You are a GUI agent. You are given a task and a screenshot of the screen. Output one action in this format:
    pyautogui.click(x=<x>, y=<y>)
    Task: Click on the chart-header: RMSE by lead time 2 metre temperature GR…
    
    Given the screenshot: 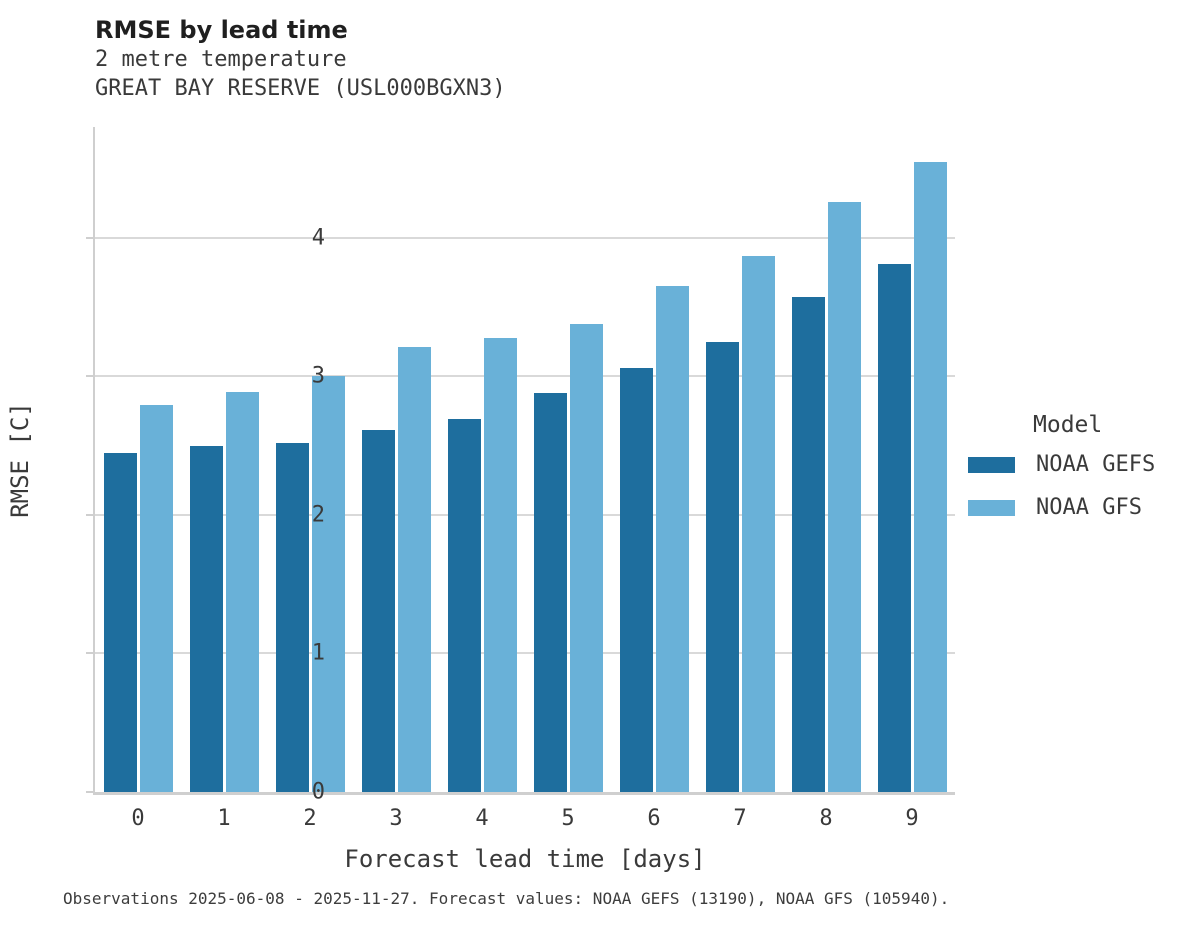 What is the action you would take?
    pyautogui.click(x=300, y=59)
    